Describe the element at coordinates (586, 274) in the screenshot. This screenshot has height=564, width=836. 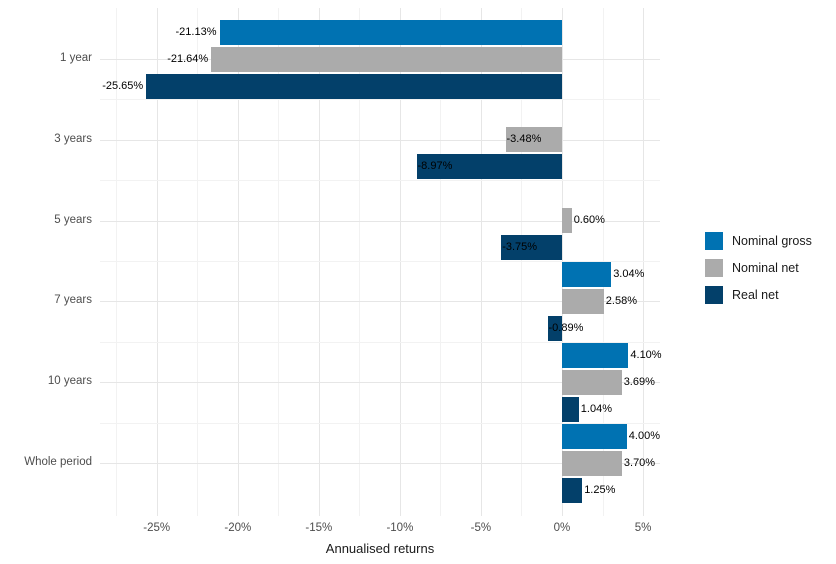
I see `bar-nominal-gross-7-years` at that location.